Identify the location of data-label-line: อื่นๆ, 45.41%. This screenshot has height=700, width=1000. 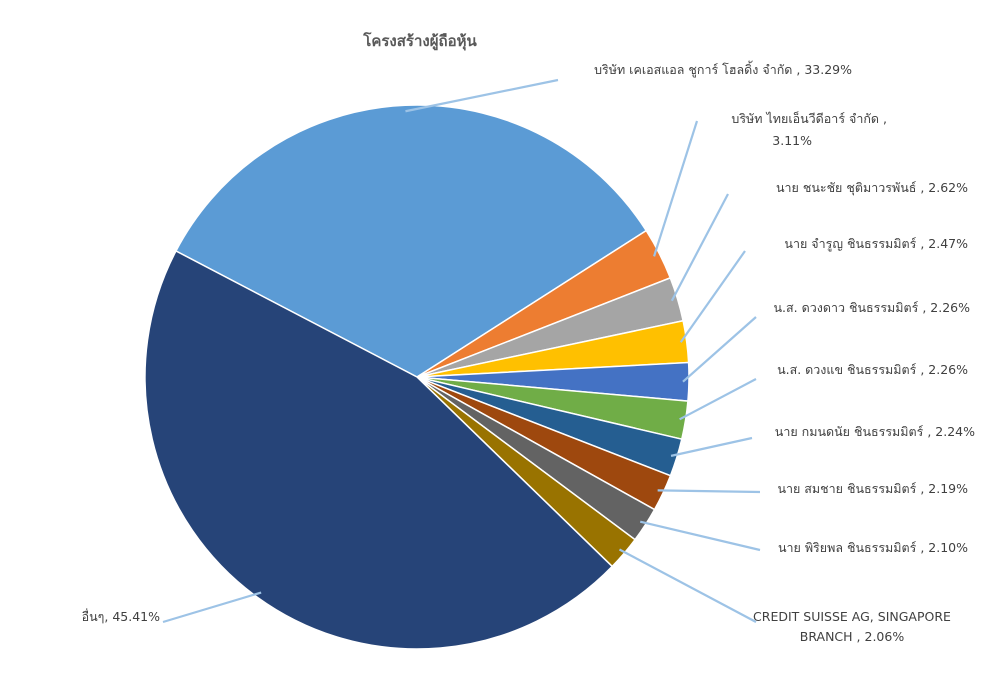
(121, 616).